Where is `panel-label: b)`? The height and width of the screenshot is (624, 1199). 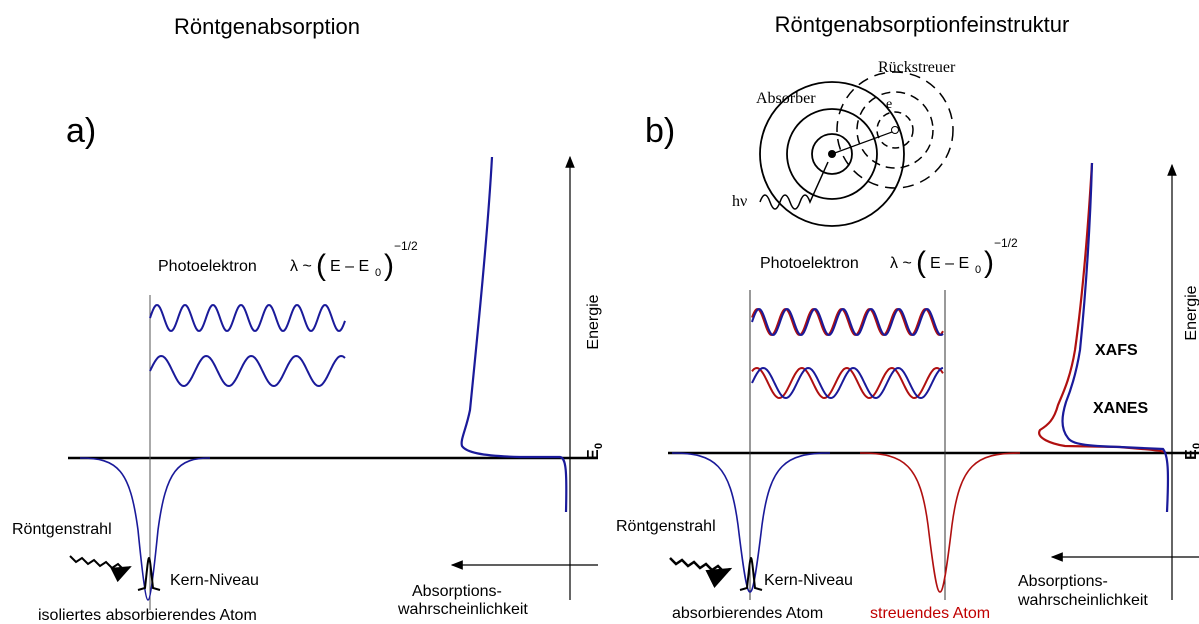 panel-label: b) is located at coordinates (660, 131).